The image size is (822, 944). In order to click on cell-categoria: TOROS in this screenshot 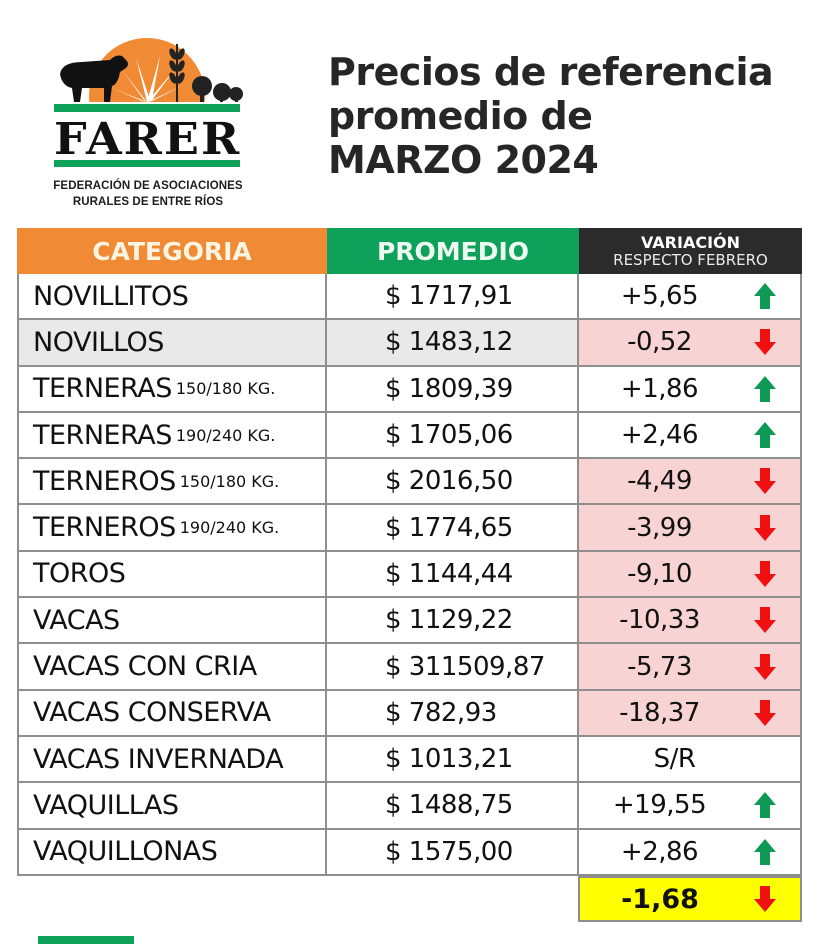, I will do `click(172, 575)`.